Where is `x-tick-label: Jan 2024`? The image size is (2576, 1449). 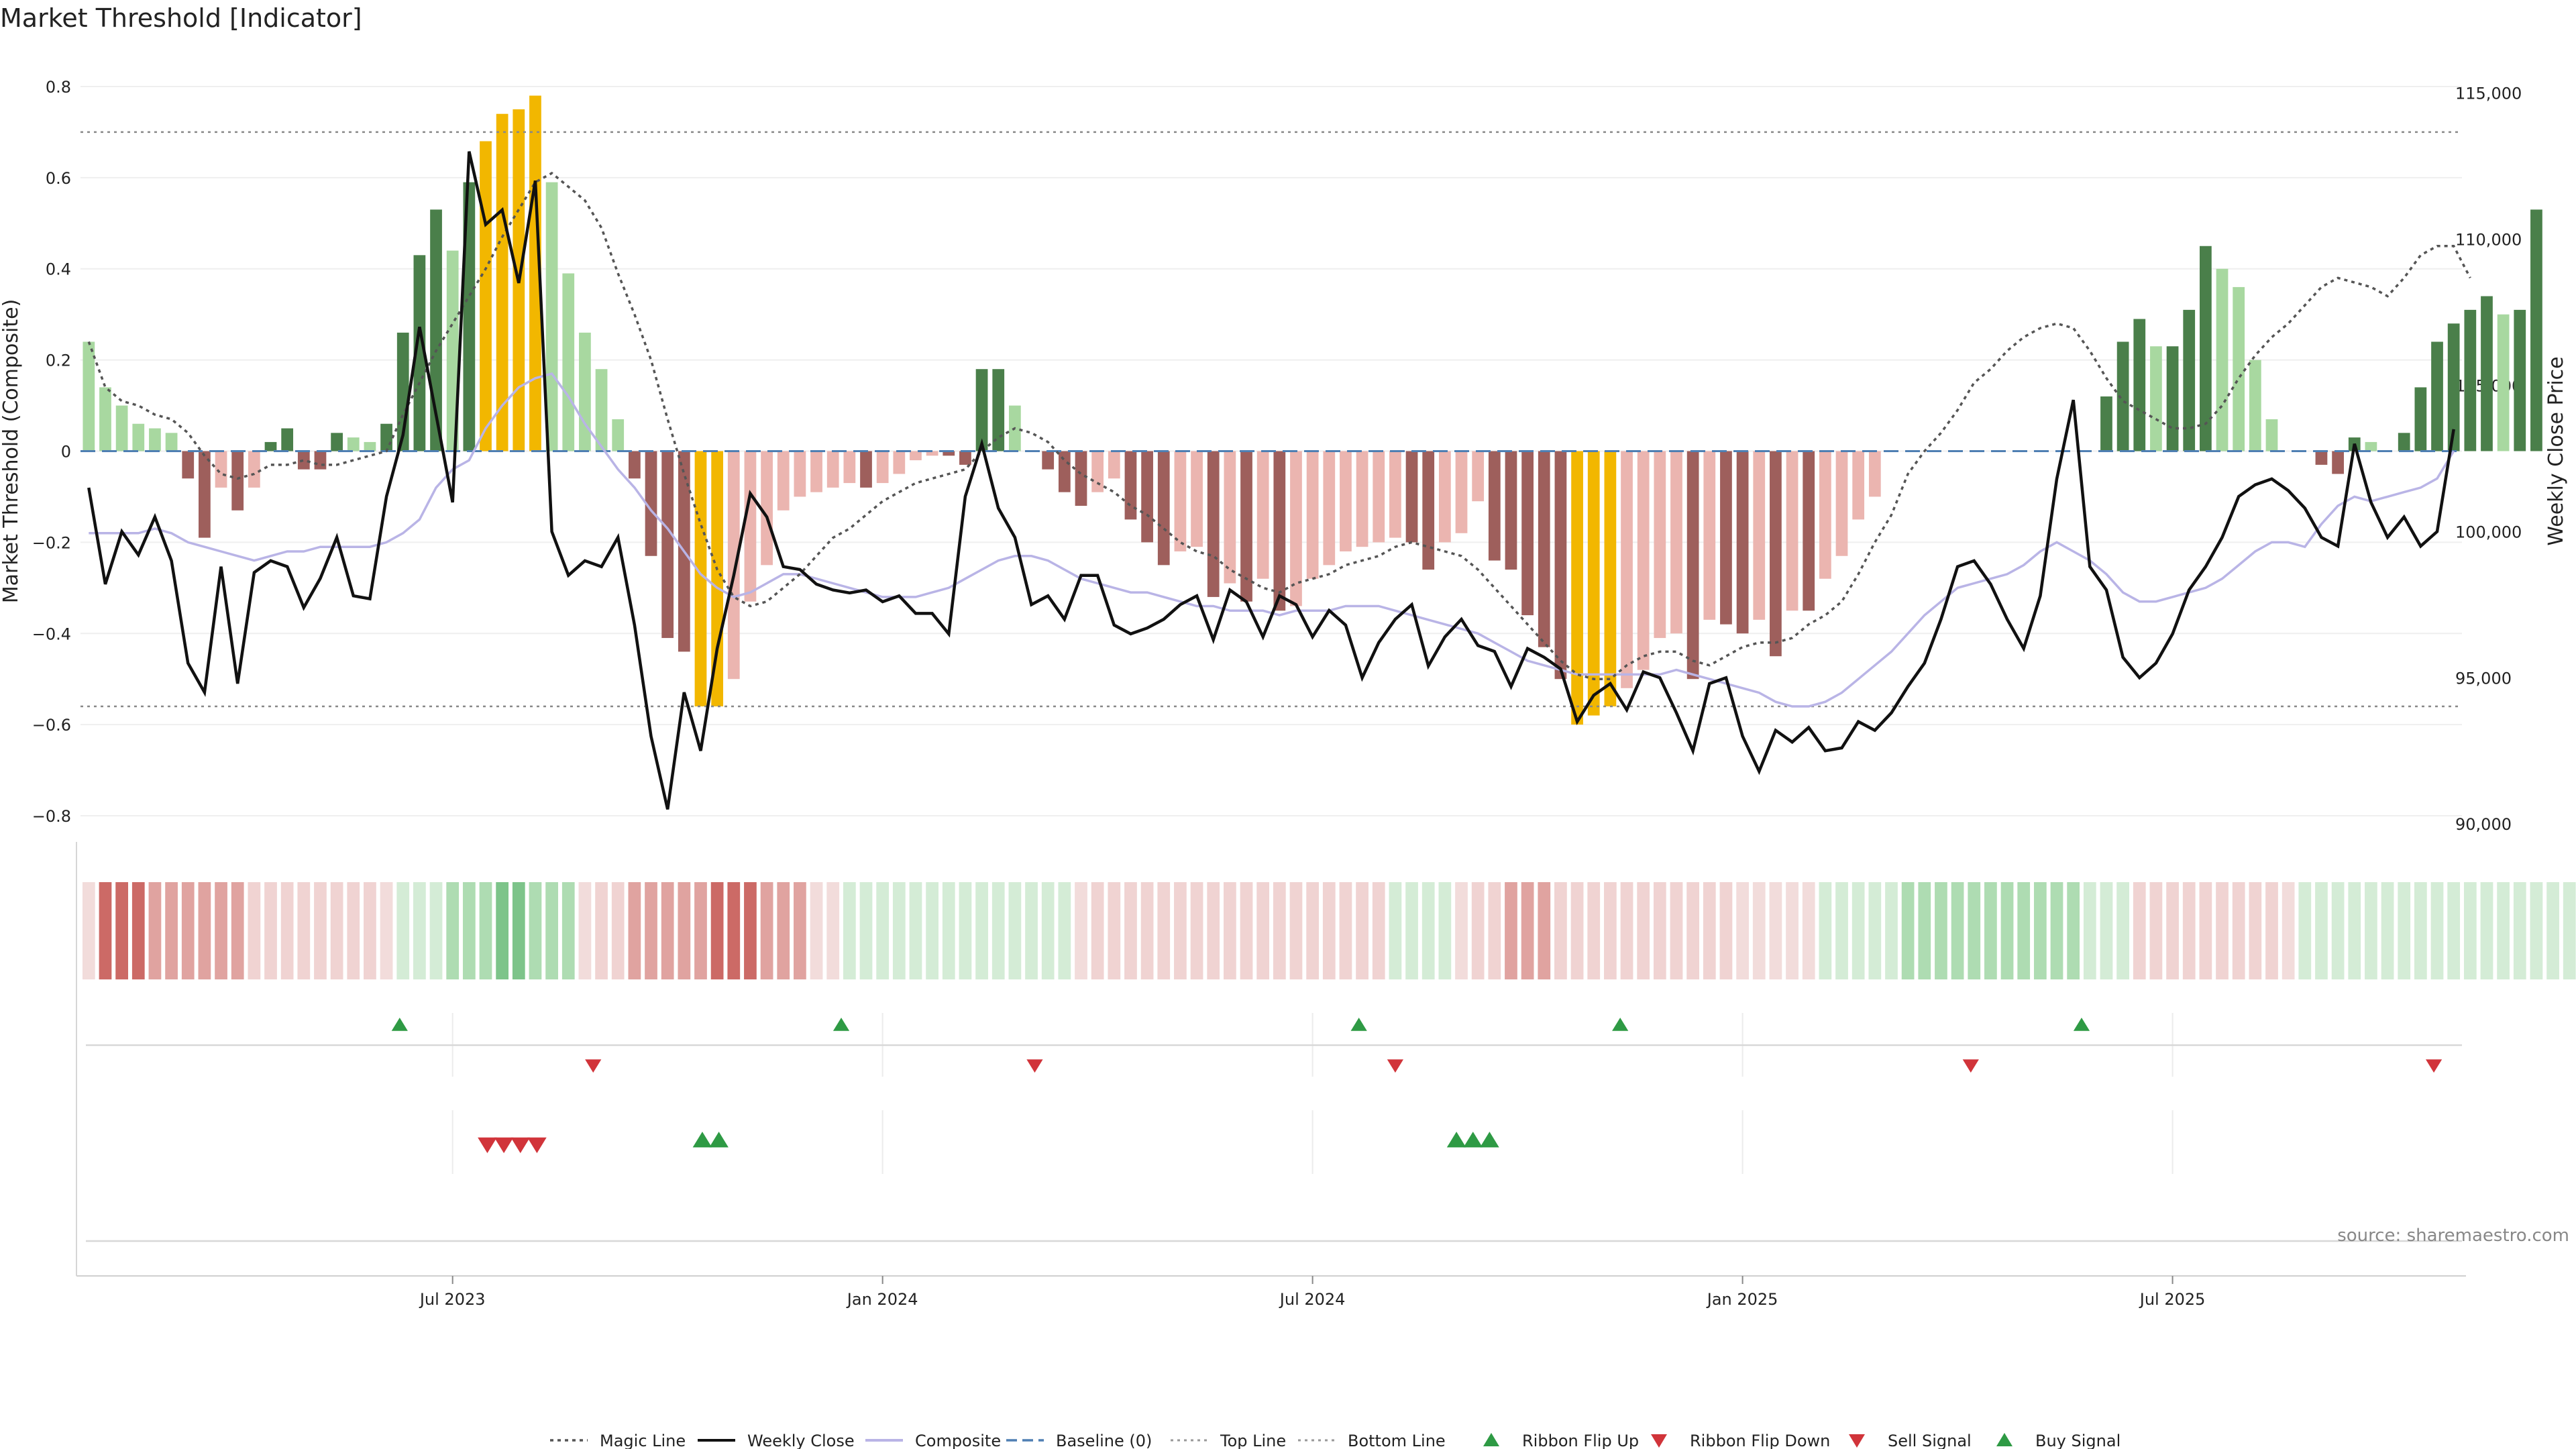
x-tick-label: Jan 2024 is located at coordinates (882, 1299).